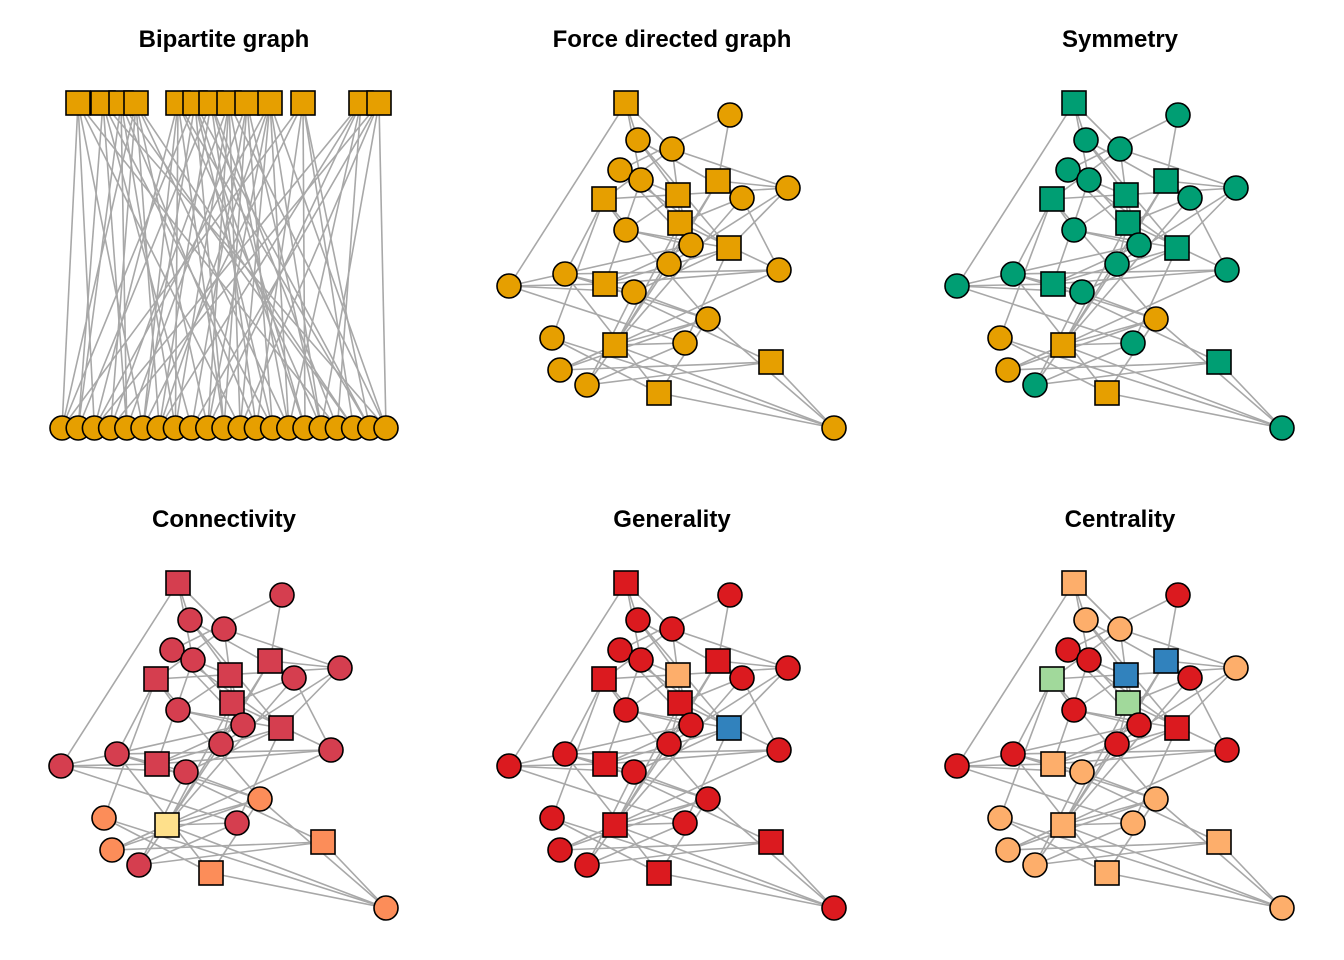 The width and height of the screenshot is (1344, 960). Describe the element at coordinates (604, 199) in the screenshot. I see `node-square-S4` at that location.